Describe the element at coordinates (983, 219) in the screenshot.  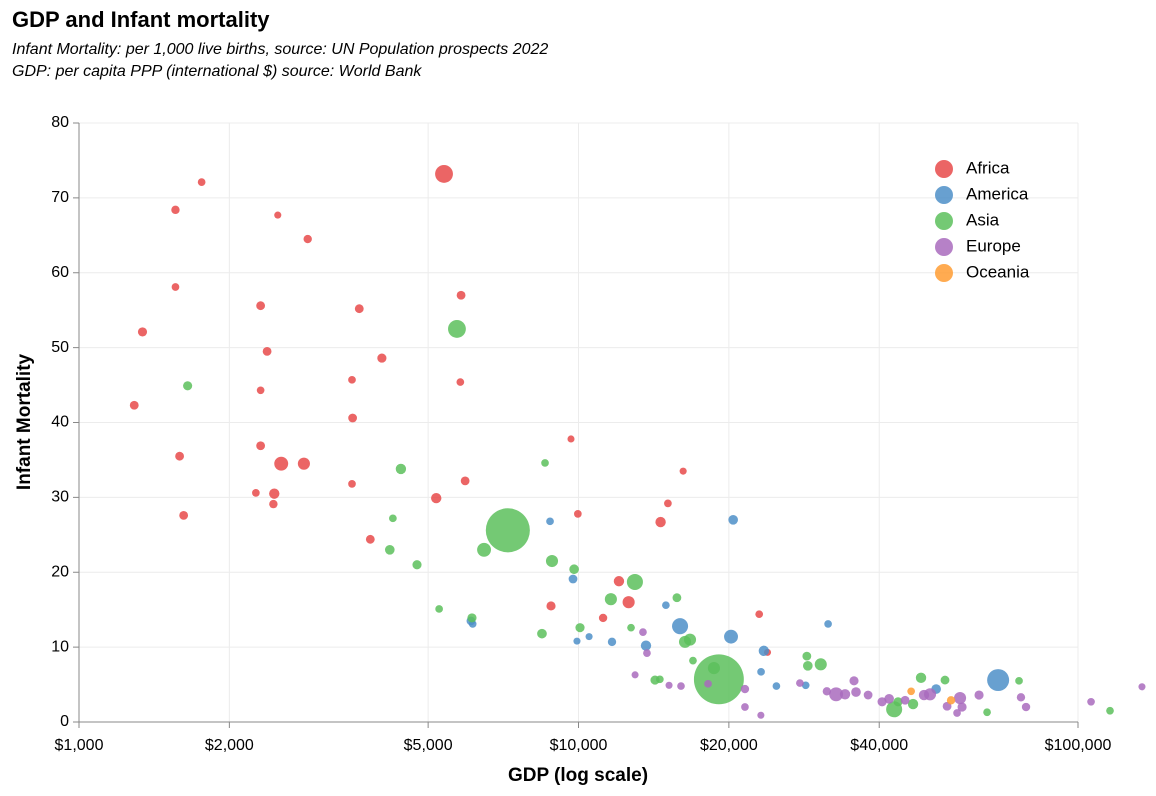
I see `legend-label: Asia` at that location.